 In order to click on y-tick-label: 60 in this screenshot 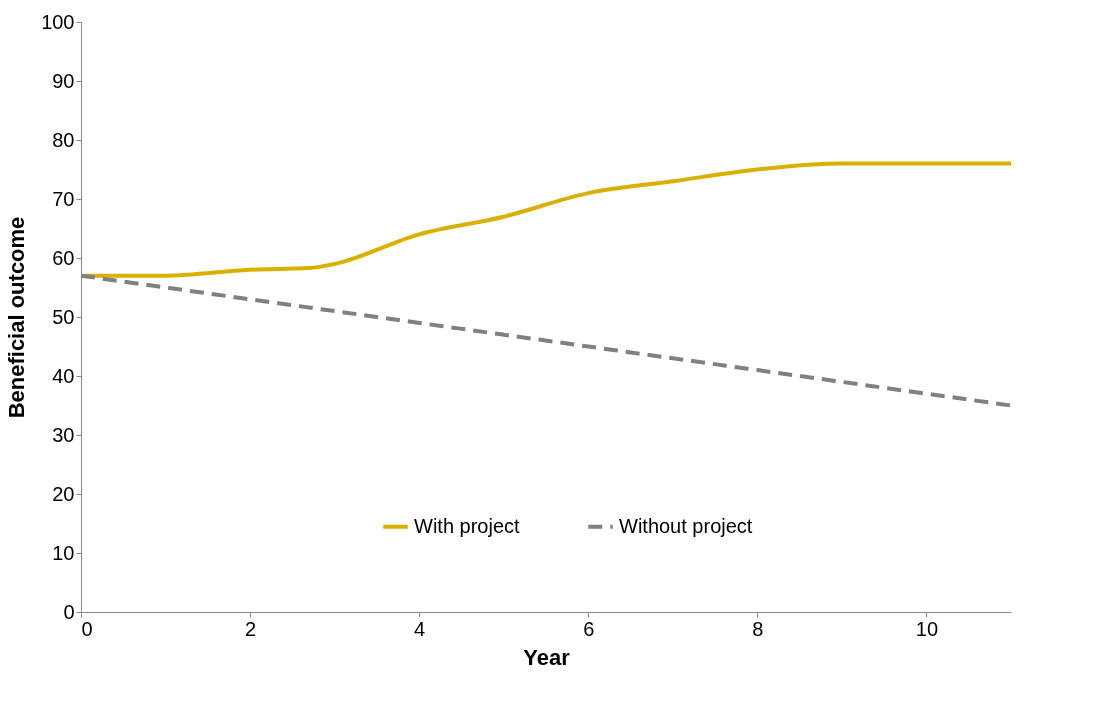, I will do `click(63, 257)`.